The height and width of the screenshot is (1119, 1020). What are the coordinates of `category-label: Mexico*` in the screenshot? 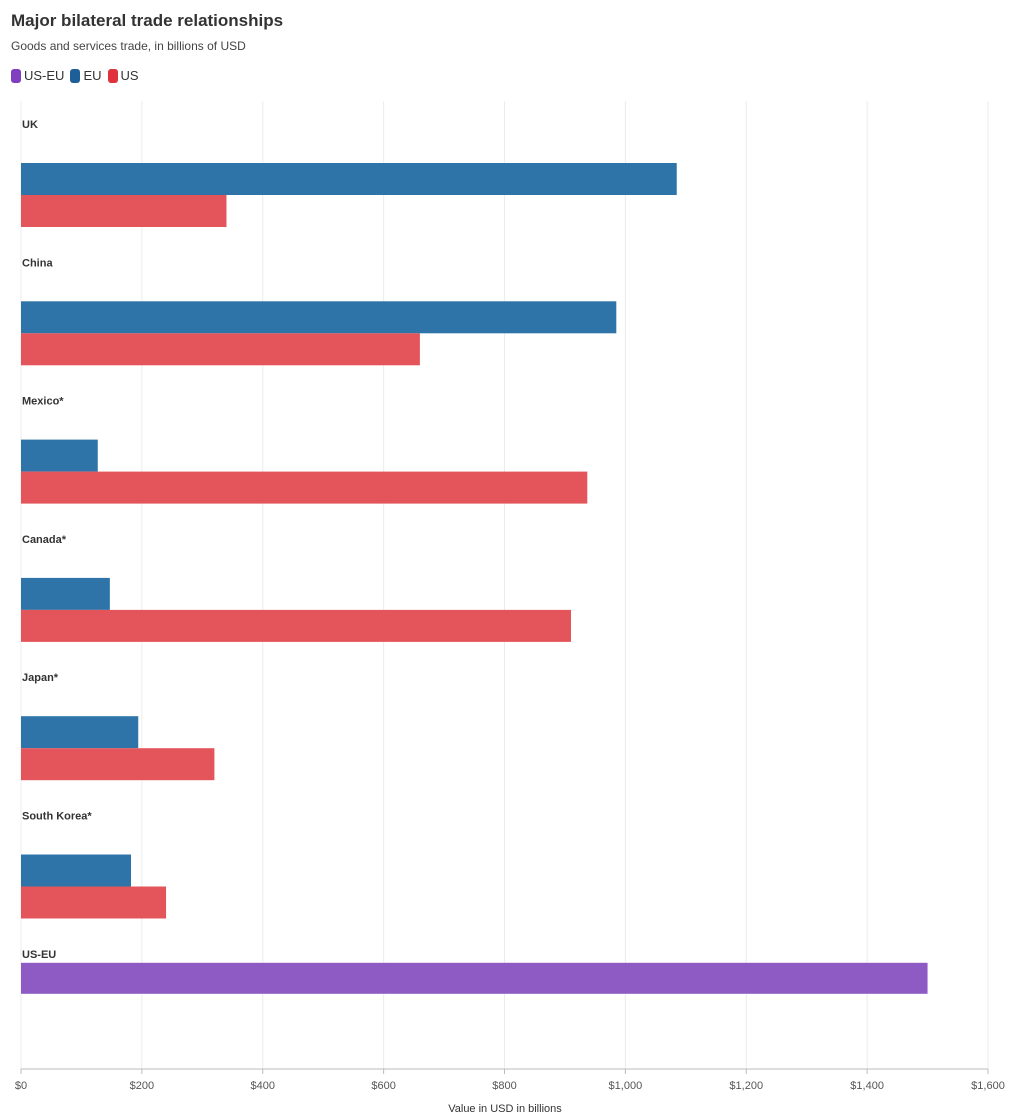 It's located at (43, 402).